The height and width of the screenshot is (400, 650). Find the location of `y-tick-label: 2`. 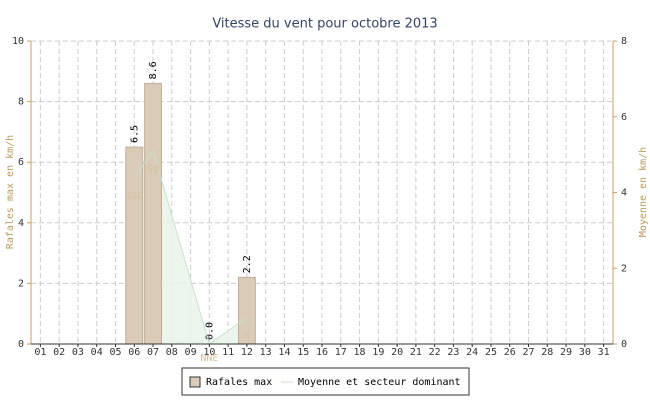

y-tick-label: 2 is located at coordinates (21, 283).